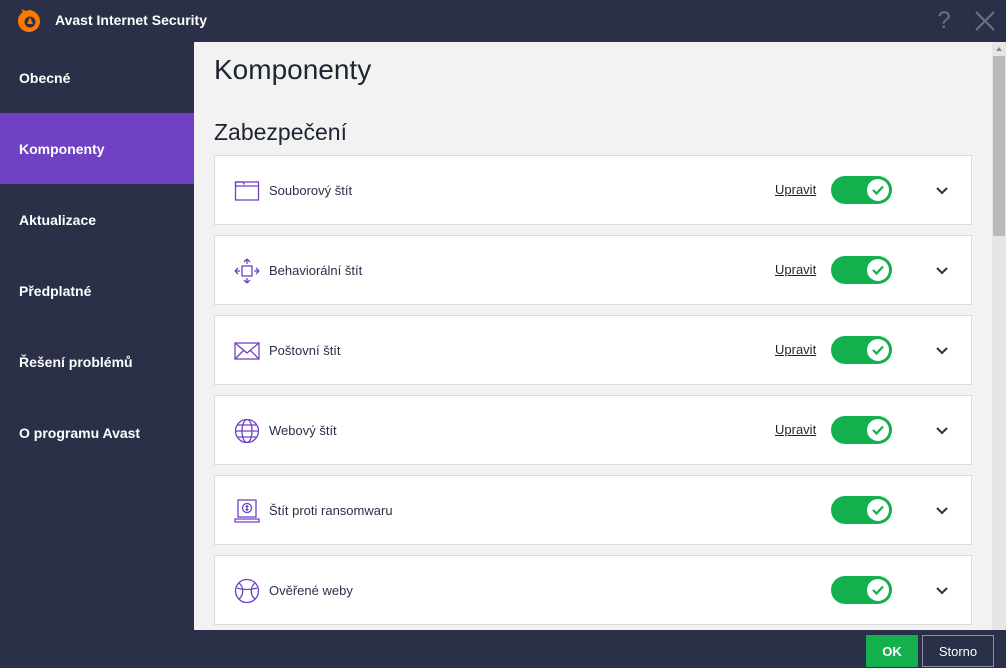 The image size is (1006, 668). I want to click on sidebar-item-label: Aktualizace, so click(58, 219).